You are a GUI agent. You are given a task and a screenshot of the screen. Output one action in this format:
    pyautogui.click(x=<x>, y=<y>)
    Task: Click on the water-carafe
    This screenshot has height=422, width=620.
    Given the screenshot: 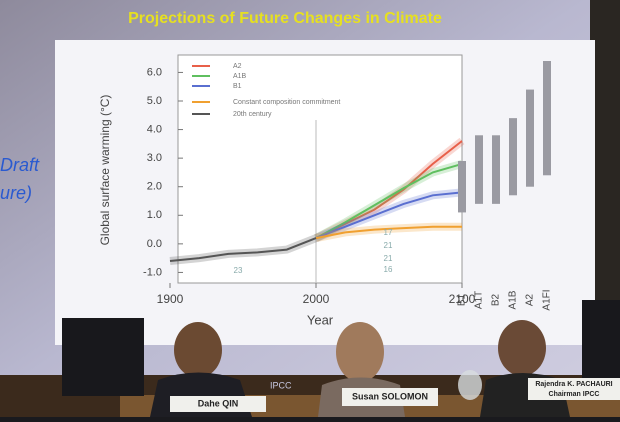 What is the action you would take?
    pyautogui.click(x=470, y=385)
    